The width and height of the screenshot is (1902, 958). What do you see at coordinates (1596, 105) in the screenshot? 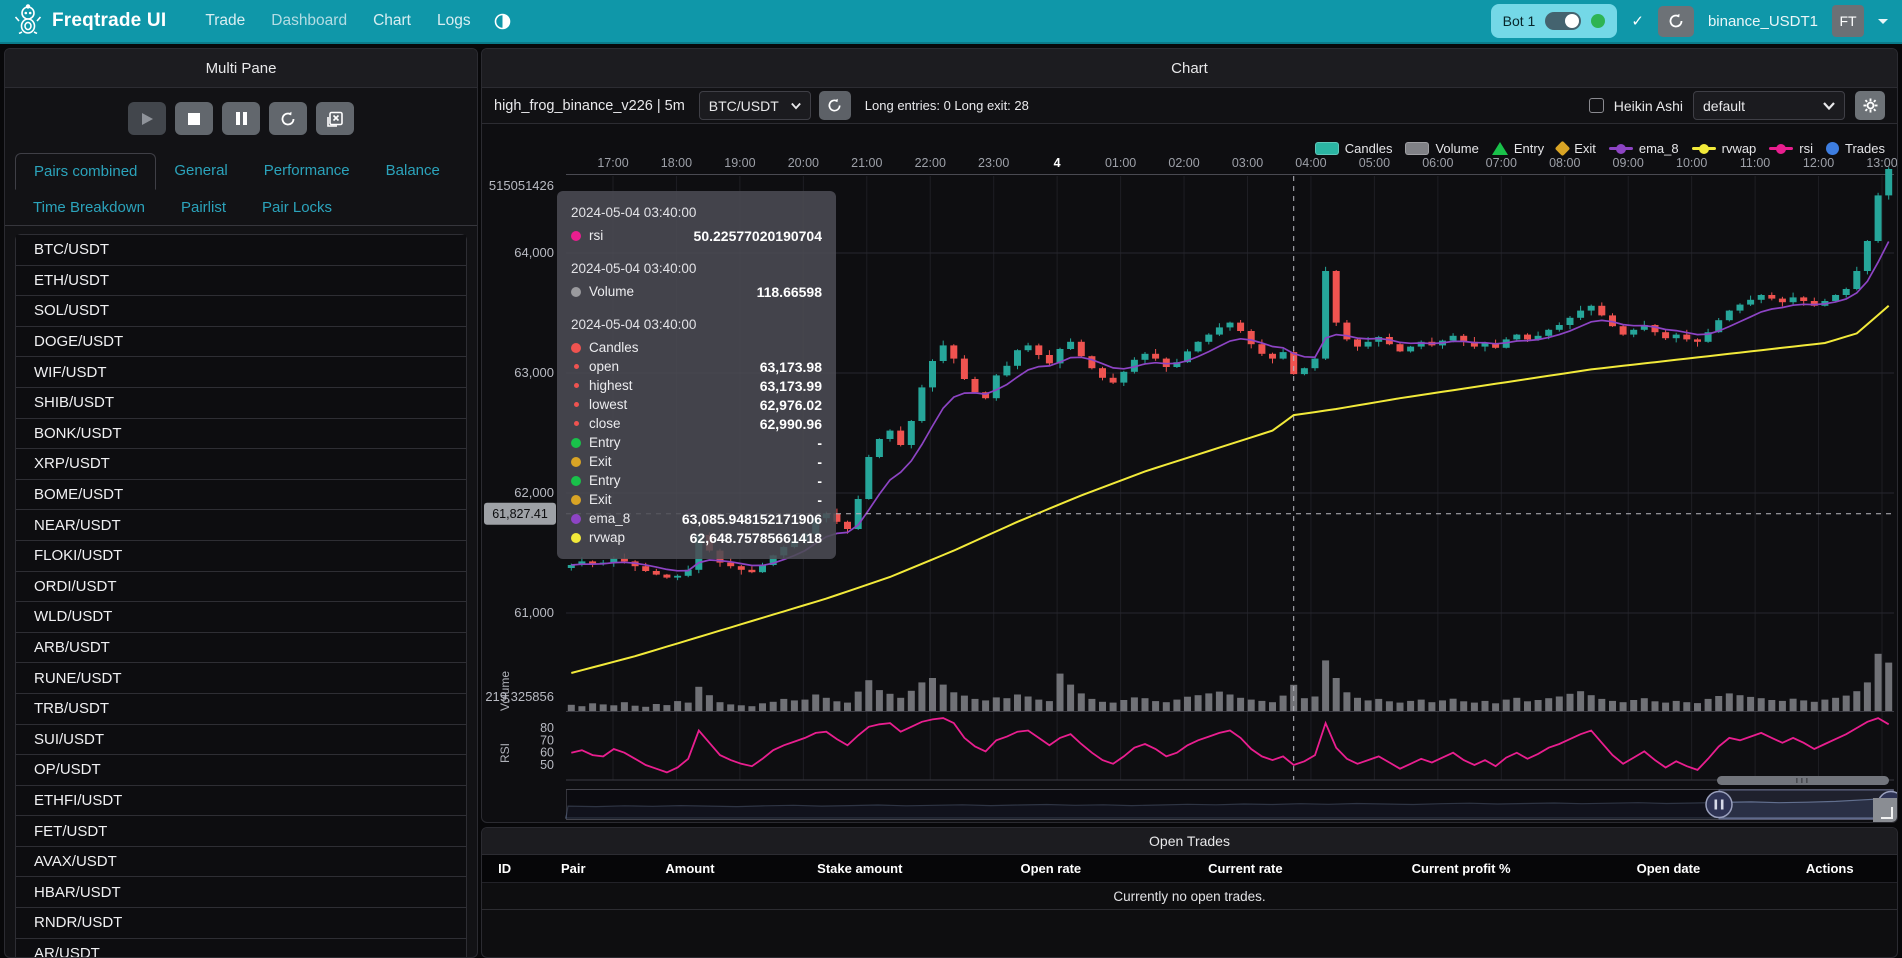
I see `heikin-ashi-checkbox` at bounding box center [1596, 105].